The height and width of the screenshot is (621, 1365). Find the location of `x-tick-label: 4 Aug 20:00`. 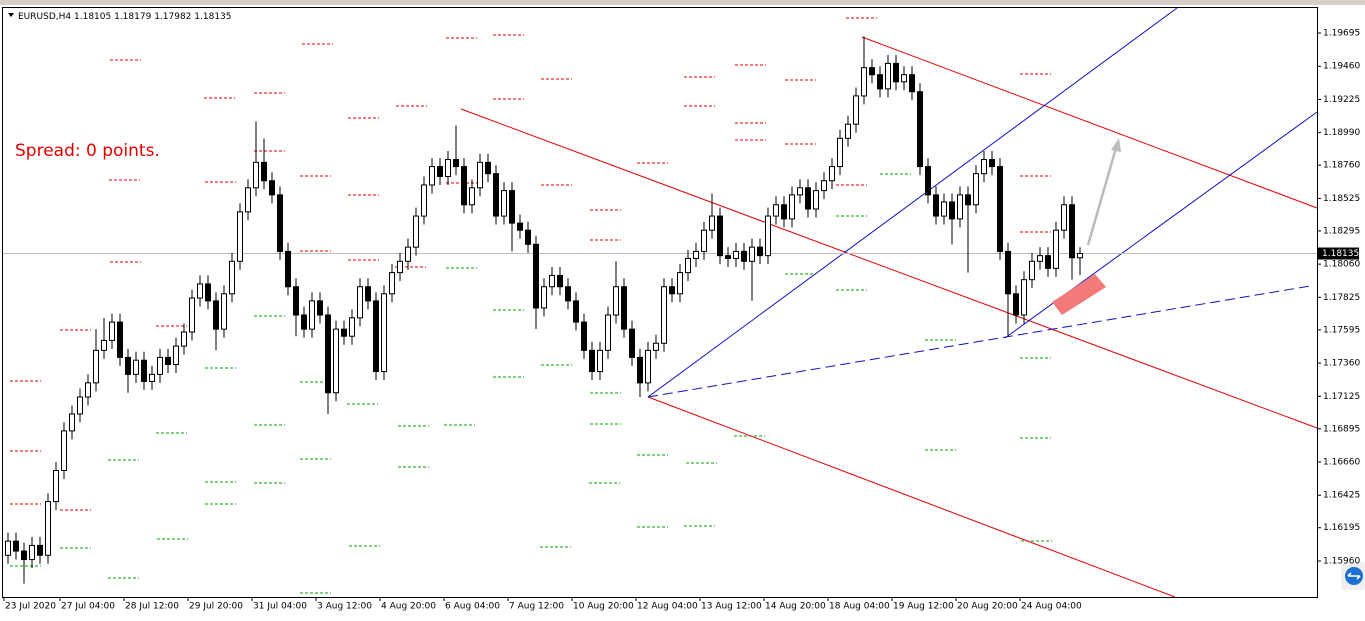

x-tick-label: 4 Aug 20:00 is located at coordinates (408, 607).